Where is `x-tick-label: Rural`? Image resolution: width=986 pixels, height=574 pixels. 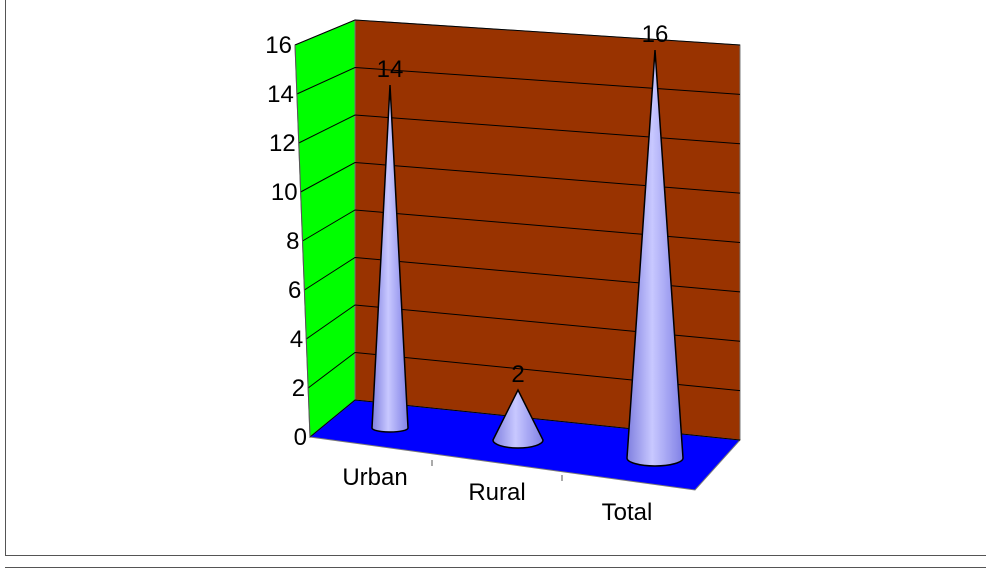
x-tick-label: Rural is located at coordinates (496, 492).